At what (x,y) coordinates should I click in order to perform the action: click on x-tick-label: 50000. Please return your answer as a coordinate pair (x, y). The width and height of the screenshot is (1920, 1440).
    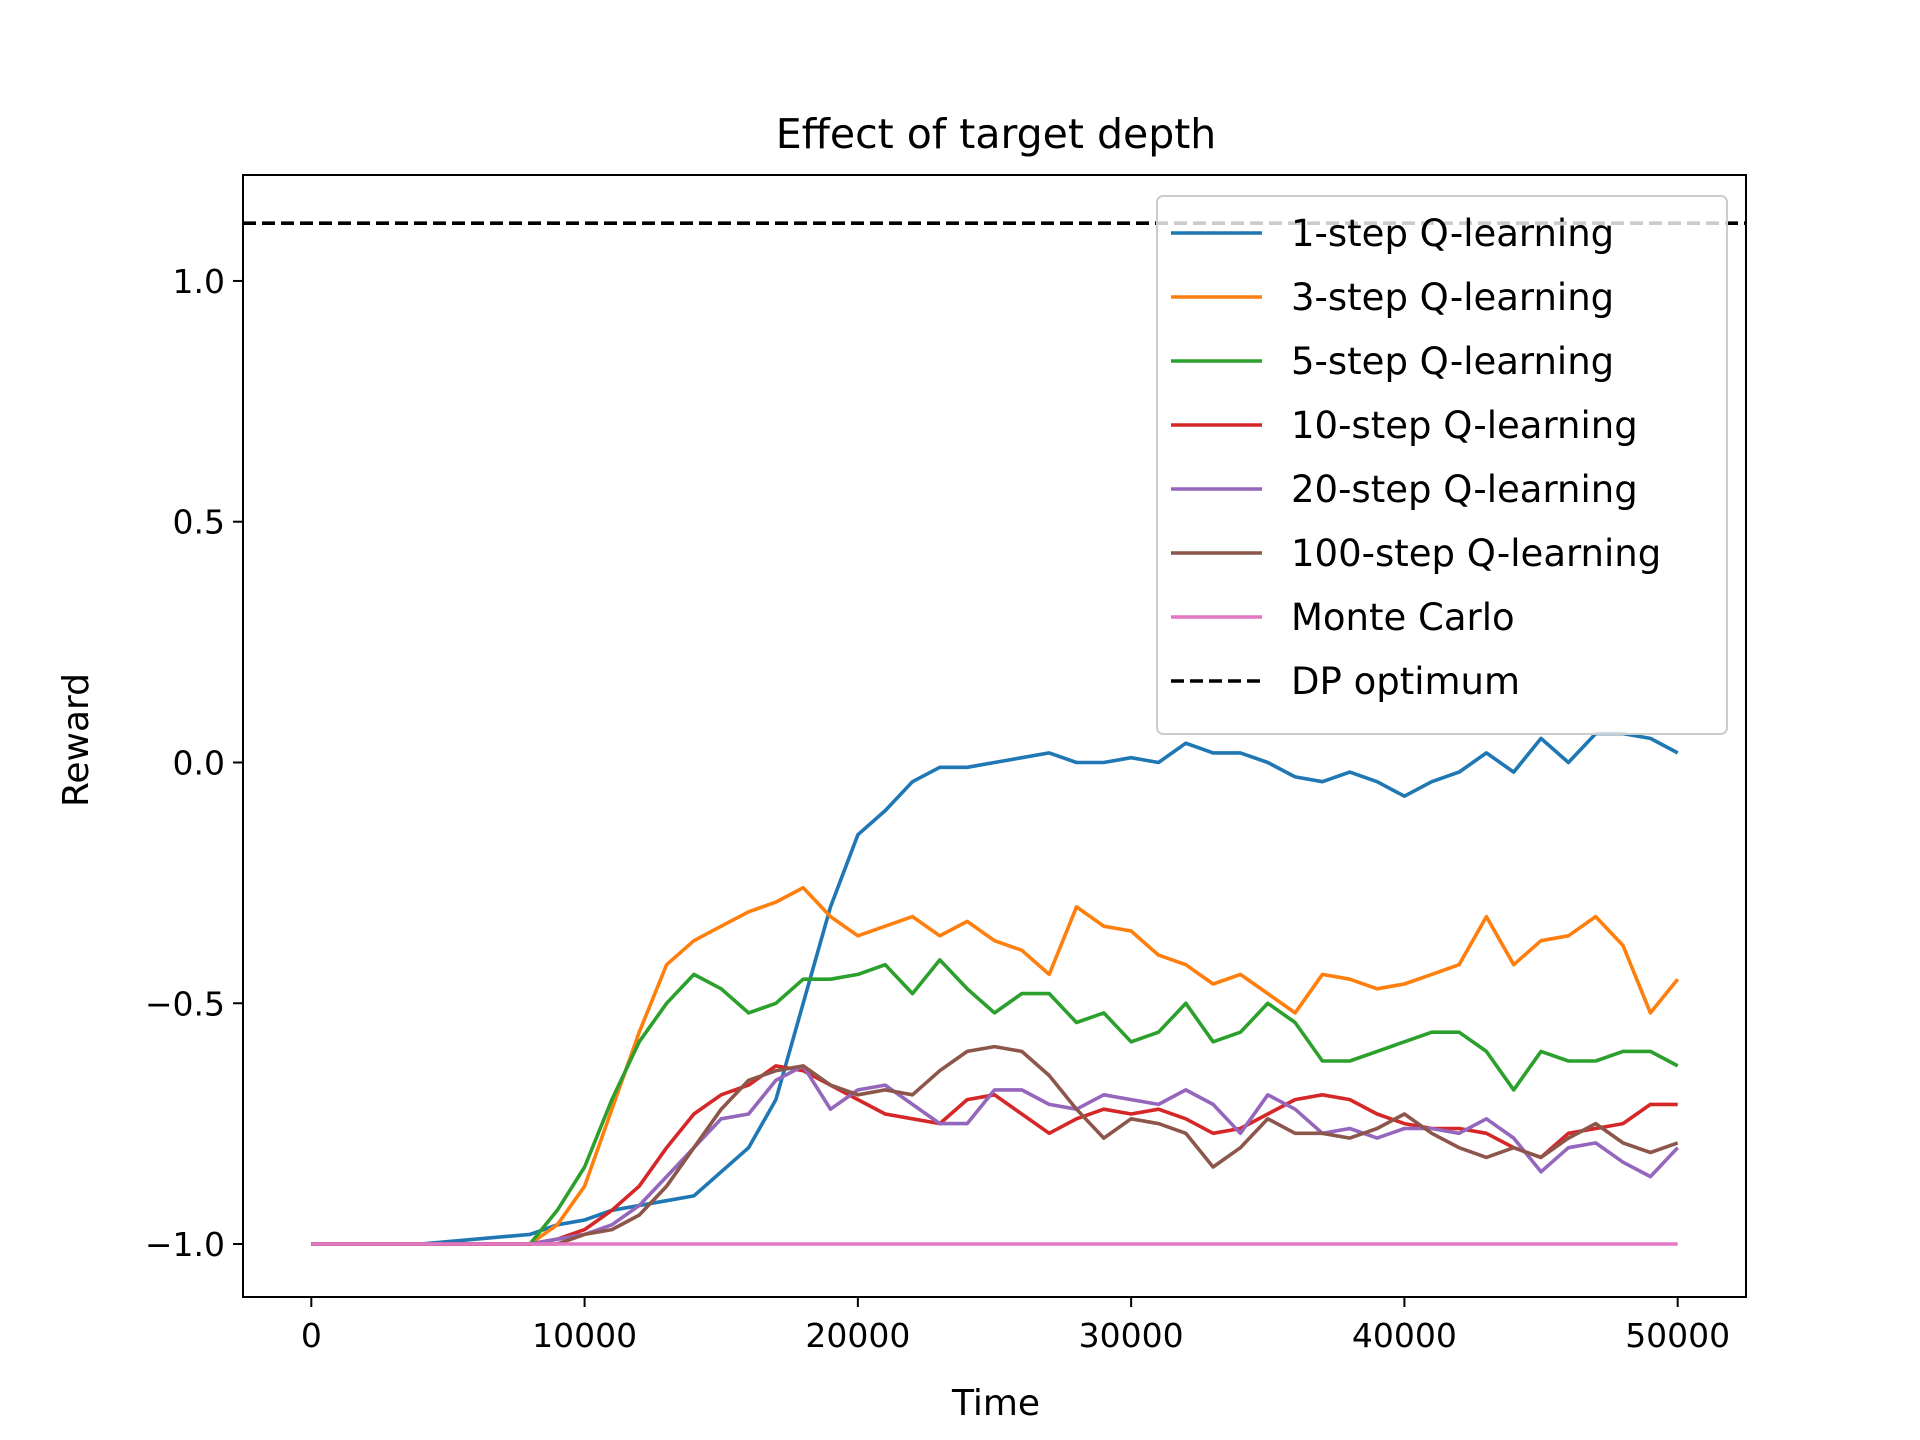
    Looking at the image, I should click on (1677, 1335).